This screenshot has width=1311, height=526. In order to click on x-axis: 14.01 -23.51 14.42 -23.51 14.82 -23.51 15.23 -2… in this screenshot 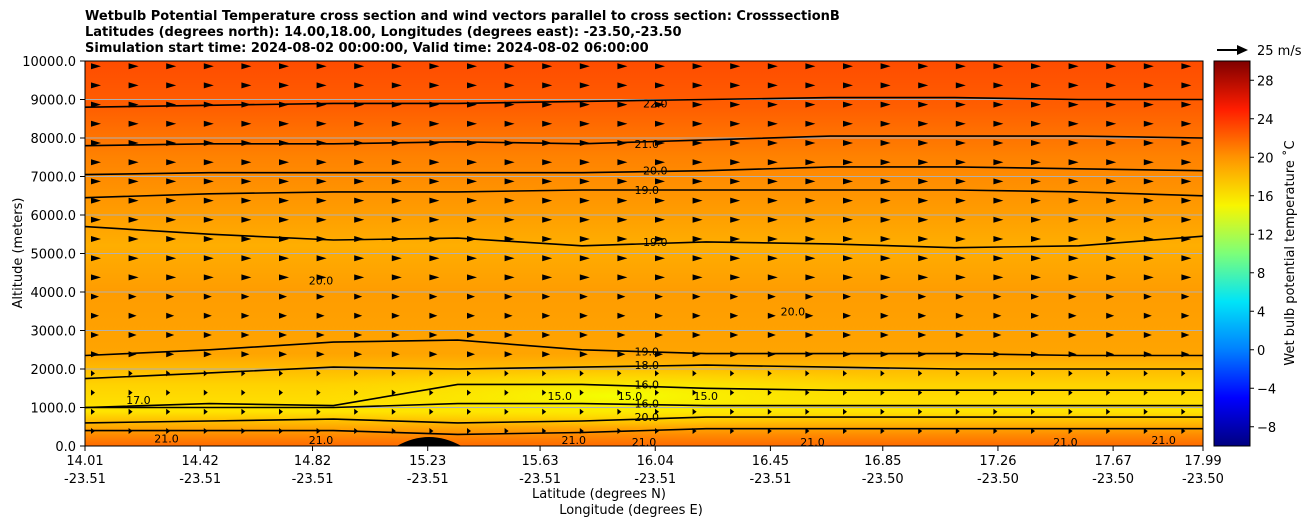, I will do `click(644, 466)`.